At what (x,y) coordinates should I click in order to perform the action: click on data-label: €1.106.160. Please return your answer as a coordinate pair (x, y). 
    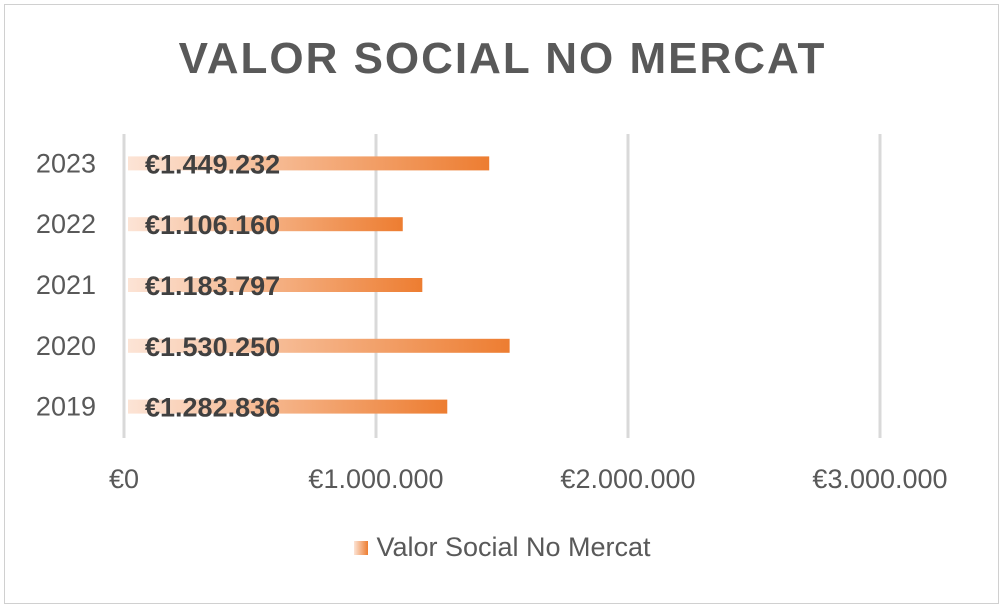
    Looking at the image, I should click on (212, 225).